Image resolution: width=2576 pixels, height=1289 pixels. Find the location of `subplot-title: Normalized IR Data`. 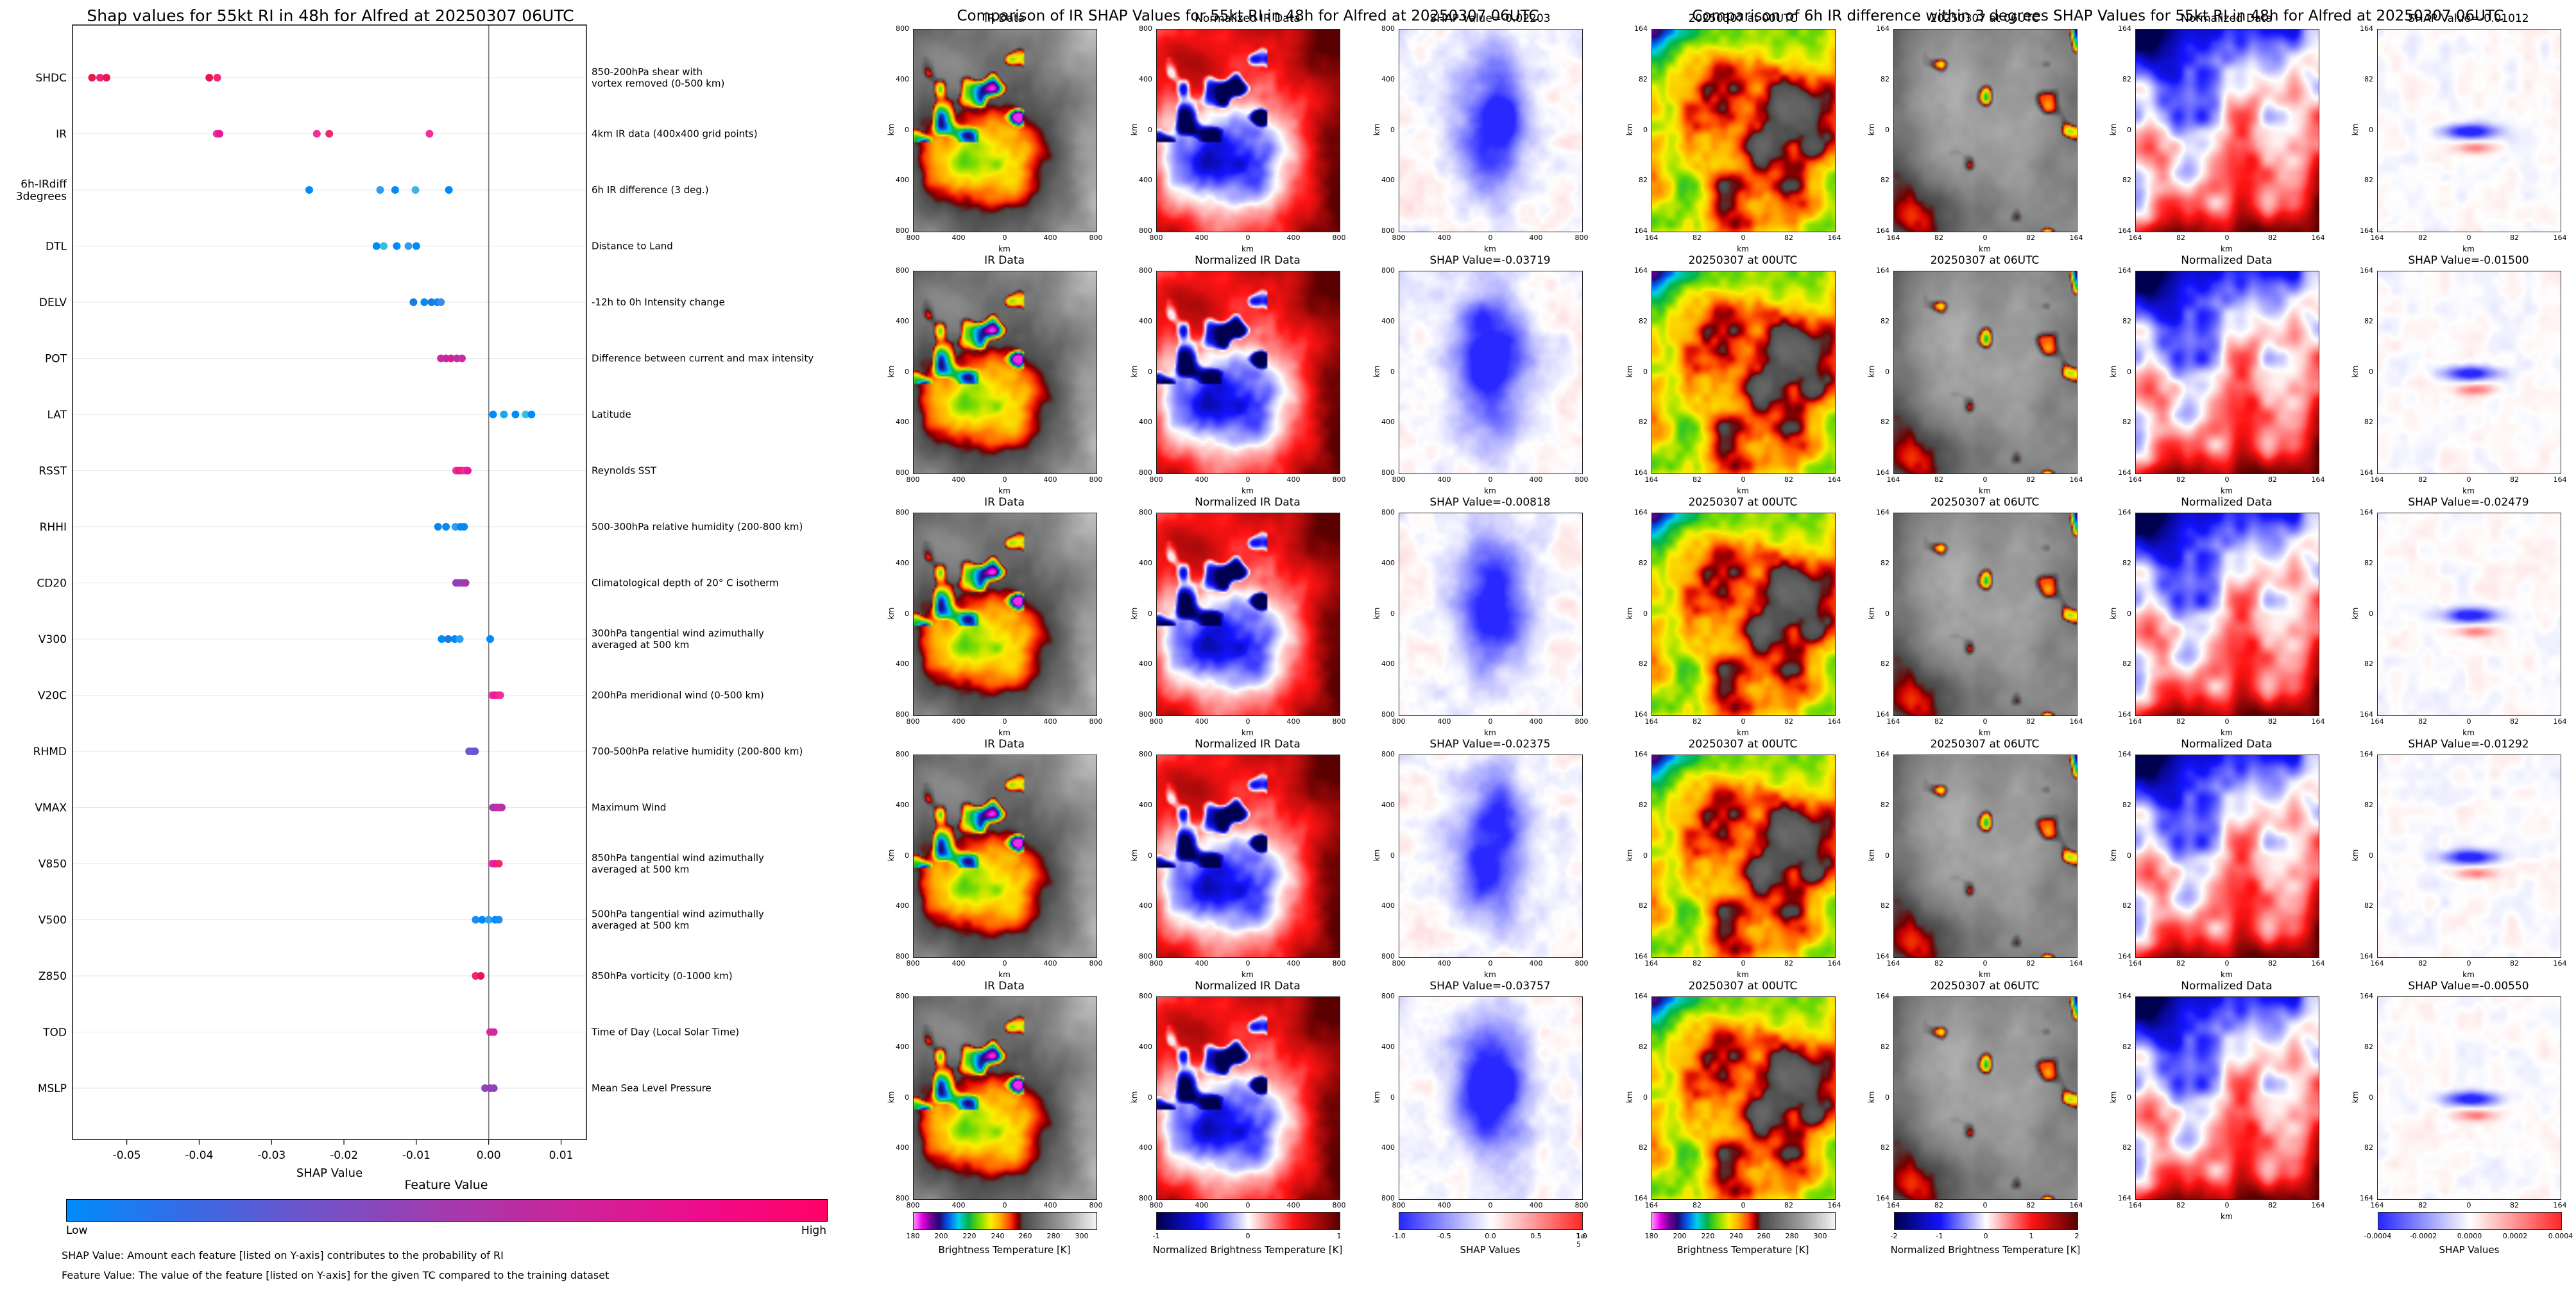

subplot-title: Normalized IR Data is located at coordinates (1248, 986).